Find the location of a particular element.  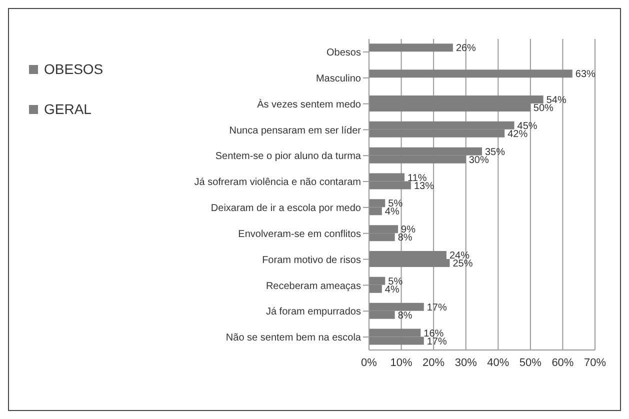

y-tick-label: Não se sentem bem na escola is located at coordinates (294, 338).